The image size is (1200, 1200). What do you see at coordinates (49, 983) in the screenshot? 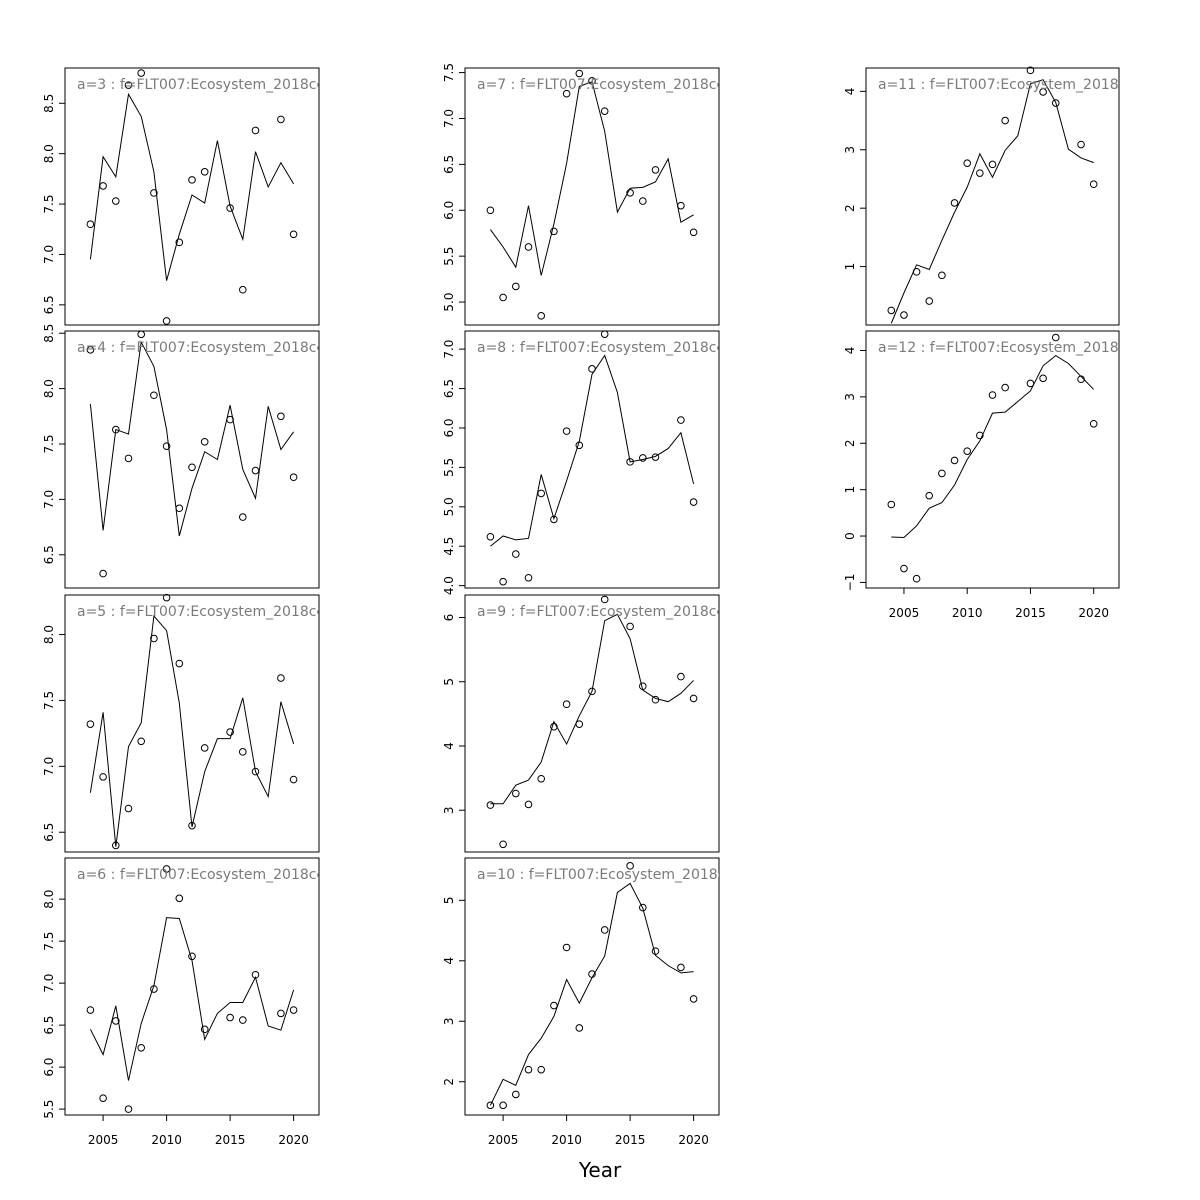
I see `y-tick-label: 7.0` at bounding box center [49, 983].